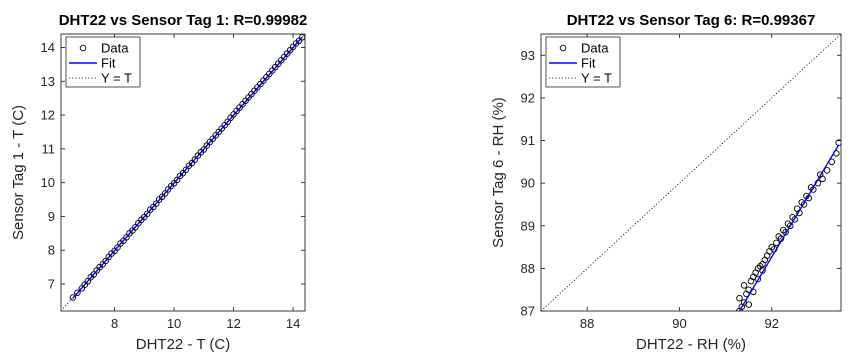  What do you see at coordinates (498, 172) in the screenshot?
I see `right-chart-ylabel: Sensor Tag 6 - RH (%)` at bounding box center [498, 172].